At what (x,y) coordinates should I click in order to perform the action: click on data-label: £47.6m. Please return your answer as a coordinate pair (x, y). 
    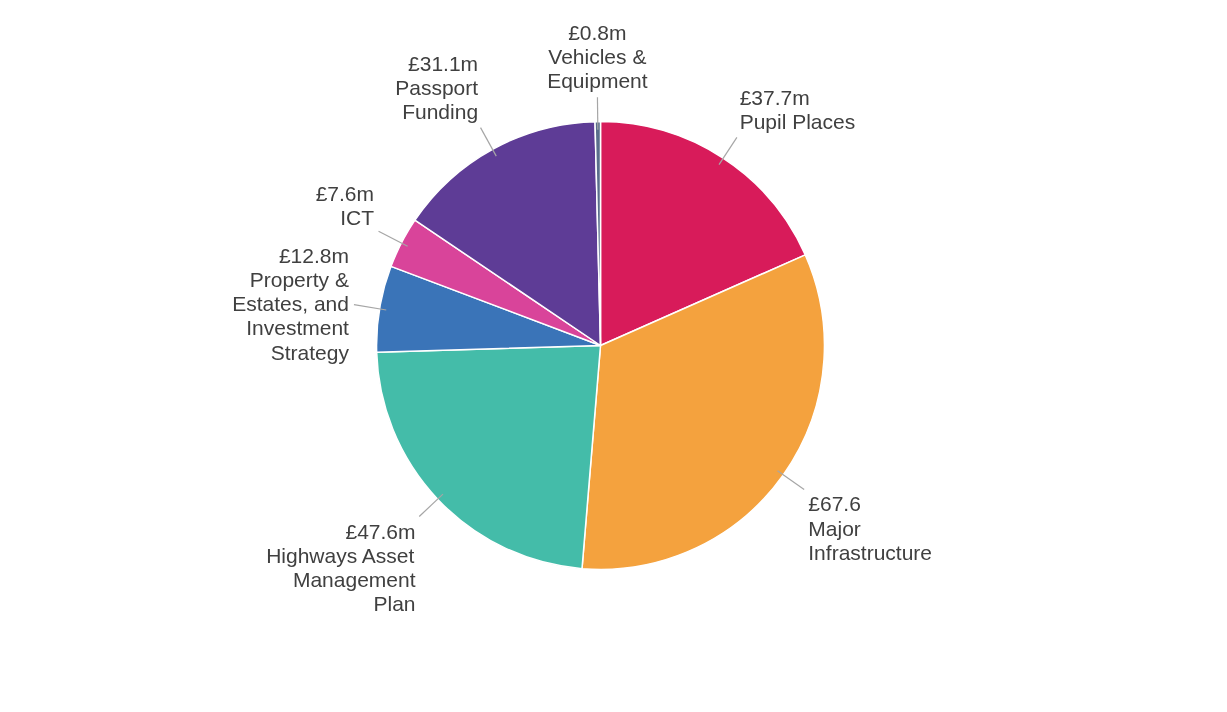
    Looking at the image, I should click on (380, 531).